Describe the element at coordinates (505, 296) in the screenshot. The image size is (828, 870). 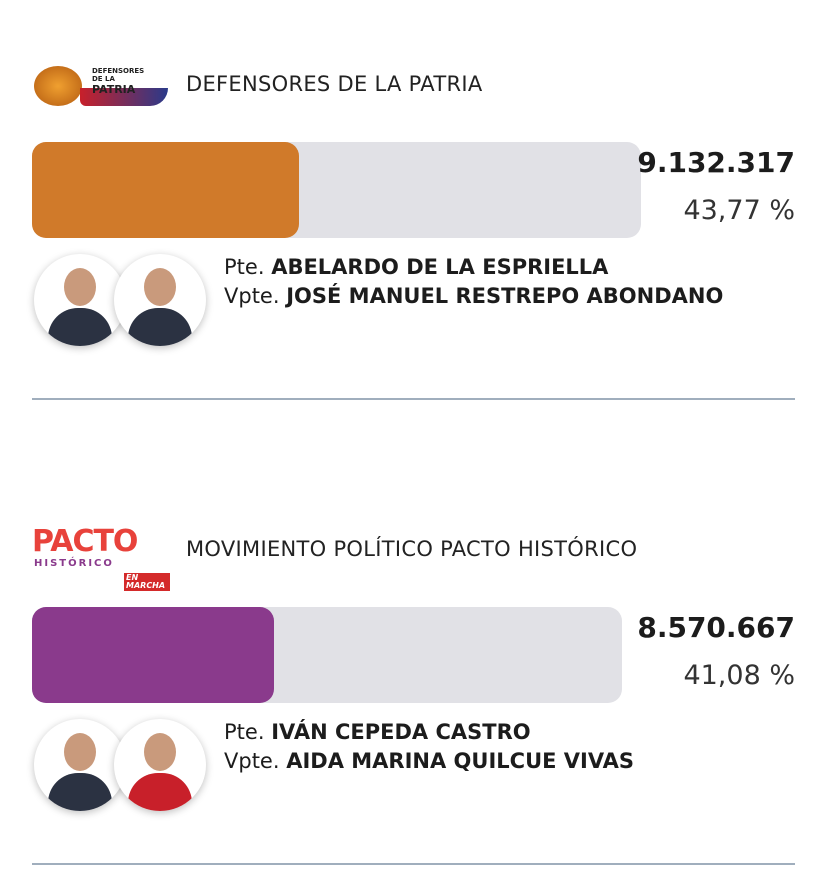
I see `vice-name: JOSÉ MANUEL RESTREPO ABONDANO` at that location.